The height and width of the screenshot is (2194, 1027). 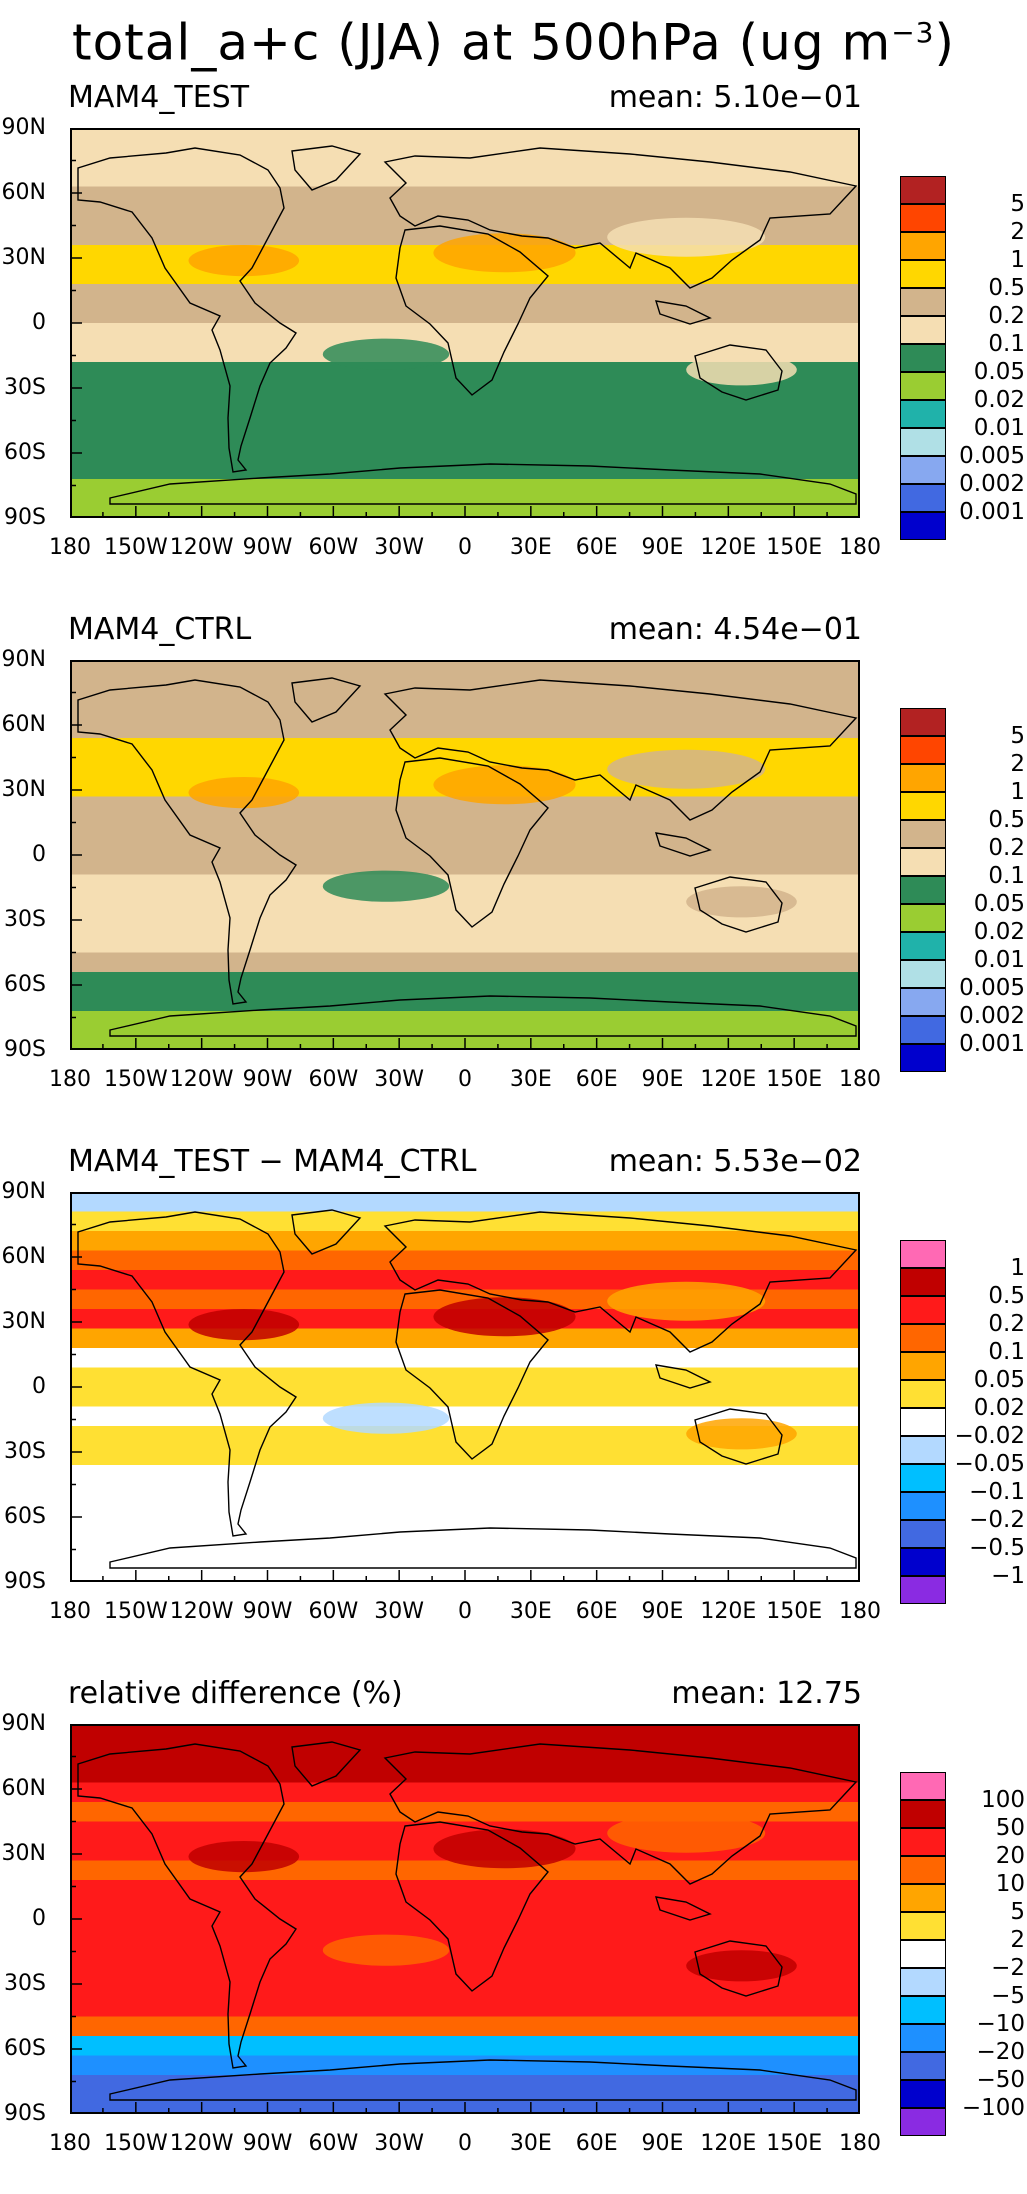 What do you see at coordinates (135, 547) in the screenshot?
I see `x-tick-label: 150W` at bounding box center [135, 547].